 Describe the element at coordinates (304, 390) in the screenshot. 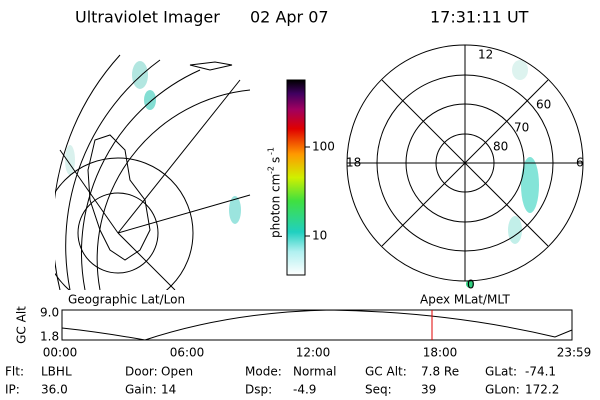

I see `field-value: -4.9` at that location.